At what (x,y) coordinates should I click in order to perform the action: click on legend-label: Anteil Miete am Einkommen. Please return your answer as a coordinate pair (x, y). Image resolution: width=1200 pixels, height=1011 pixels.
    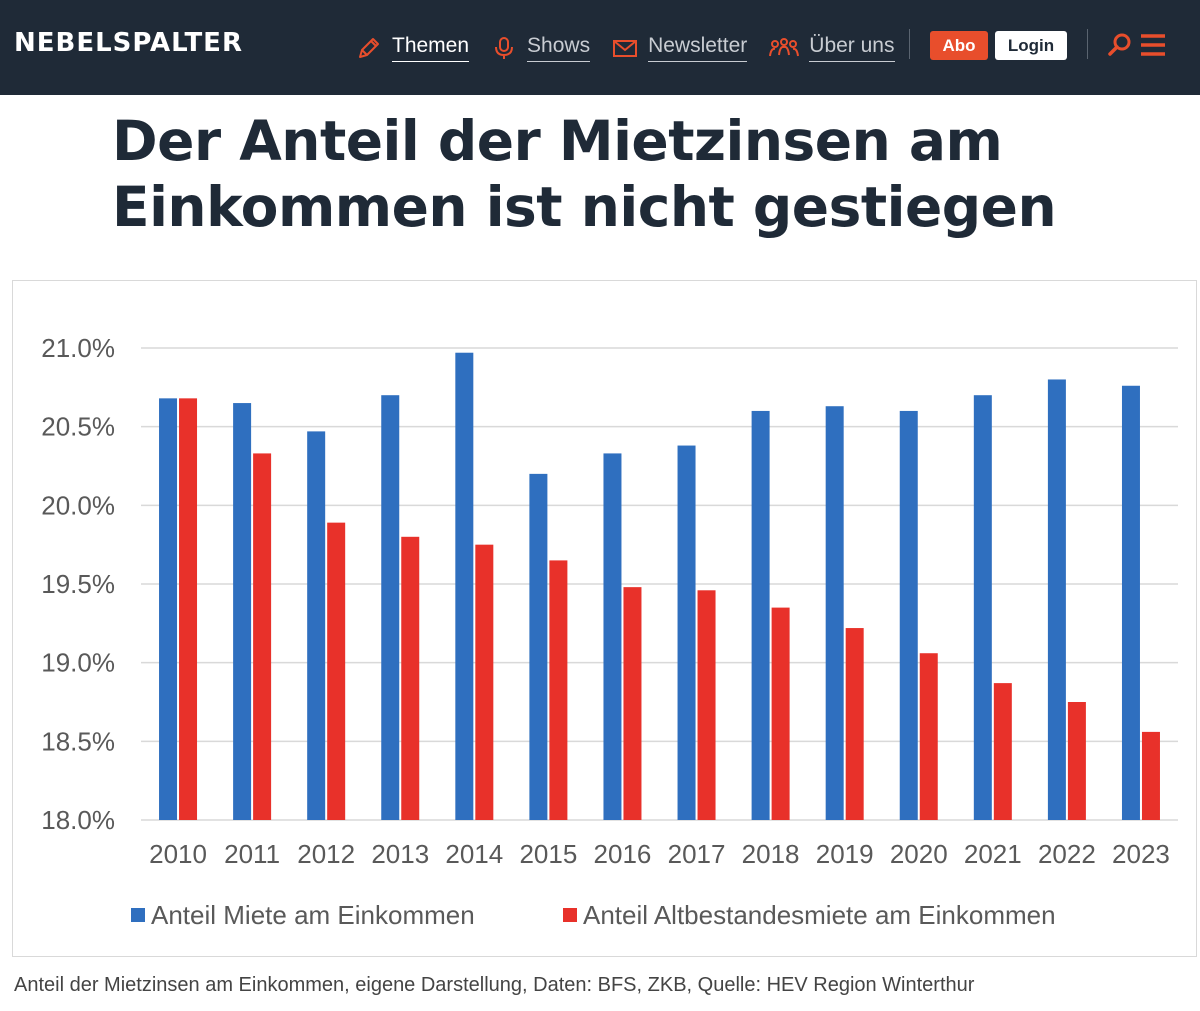
    Looking at the image, I should click on (313, 915).